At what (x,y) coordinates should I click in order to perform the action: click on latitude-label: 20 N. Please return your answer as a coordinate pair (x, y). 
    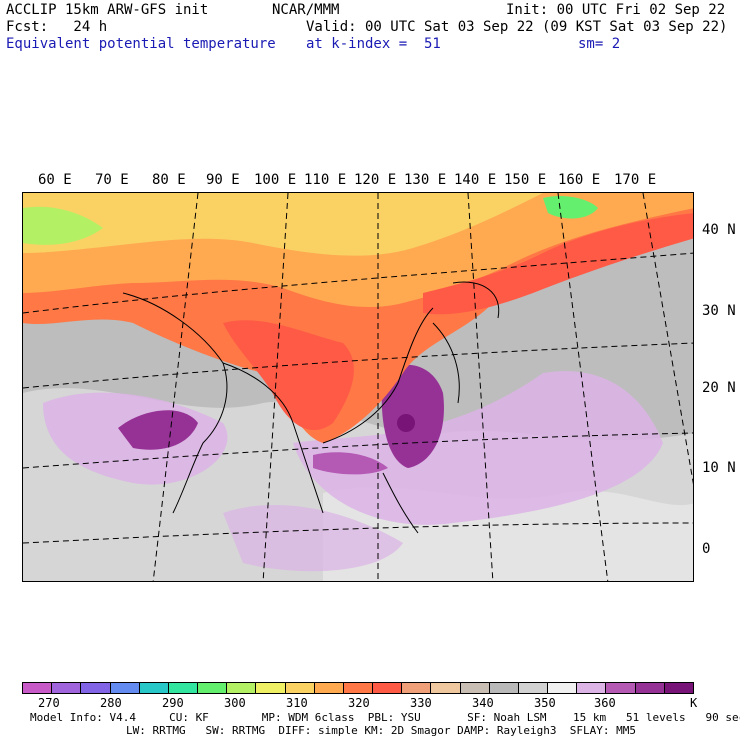
    Looking at the image, I should click on (719, 388).